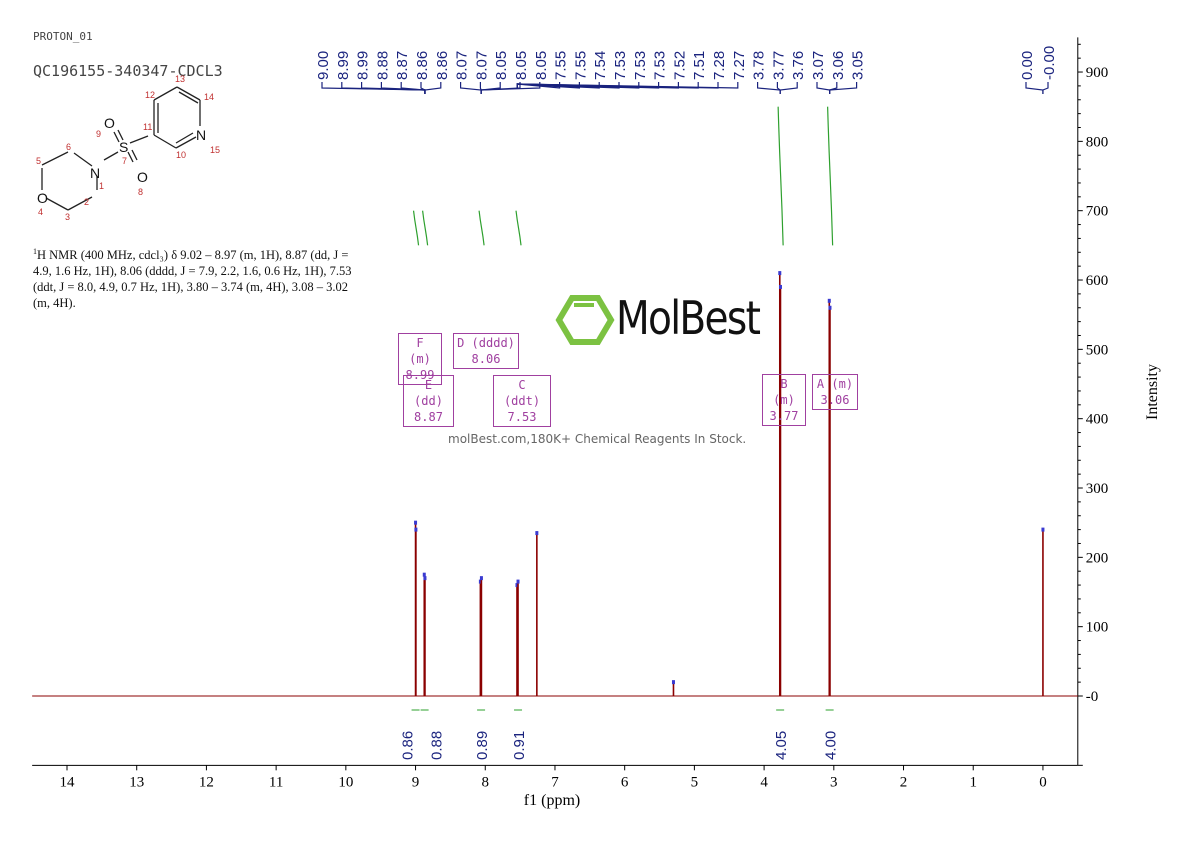 Image resolution: width=1190 pixels, height=841 pixels. I want to click on peak-label: 0.00, so click(1027, 65).